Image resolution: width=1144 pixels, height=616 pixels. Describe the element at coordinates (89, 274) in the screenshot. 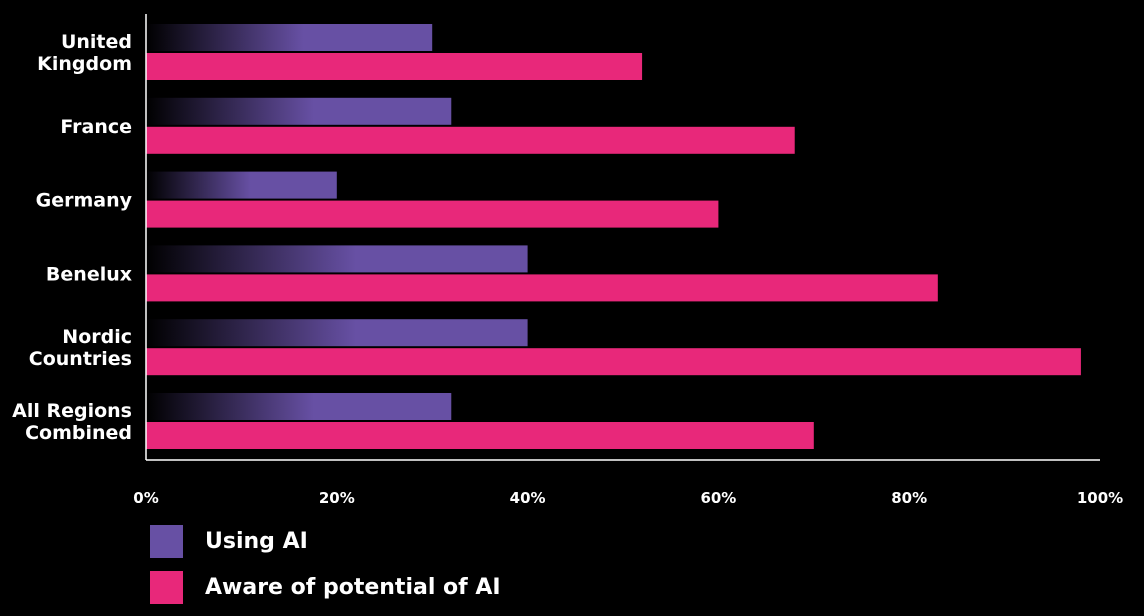

I see `category-label-3: Benelux` at that location.